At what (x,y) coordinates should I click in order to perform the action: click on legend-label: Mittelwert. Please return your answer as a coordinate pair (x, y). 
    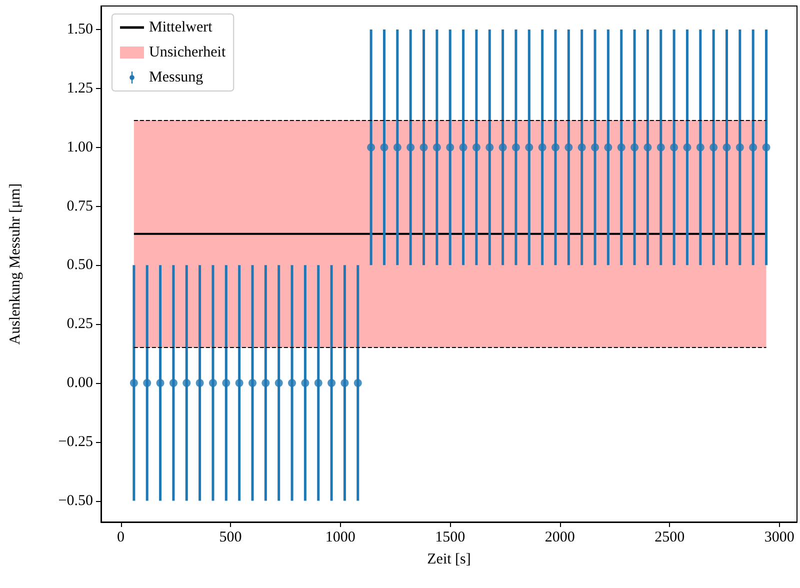
    Looking at the image, I should click on (181, 28).